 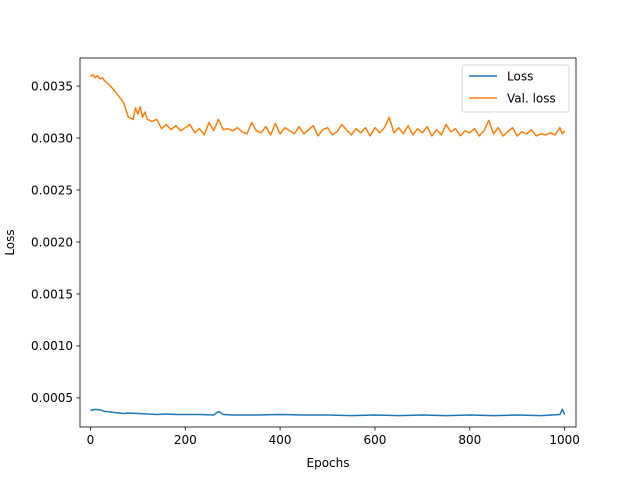 I want to click on legend-entry-label: Loss, so click(x=520, y=76).